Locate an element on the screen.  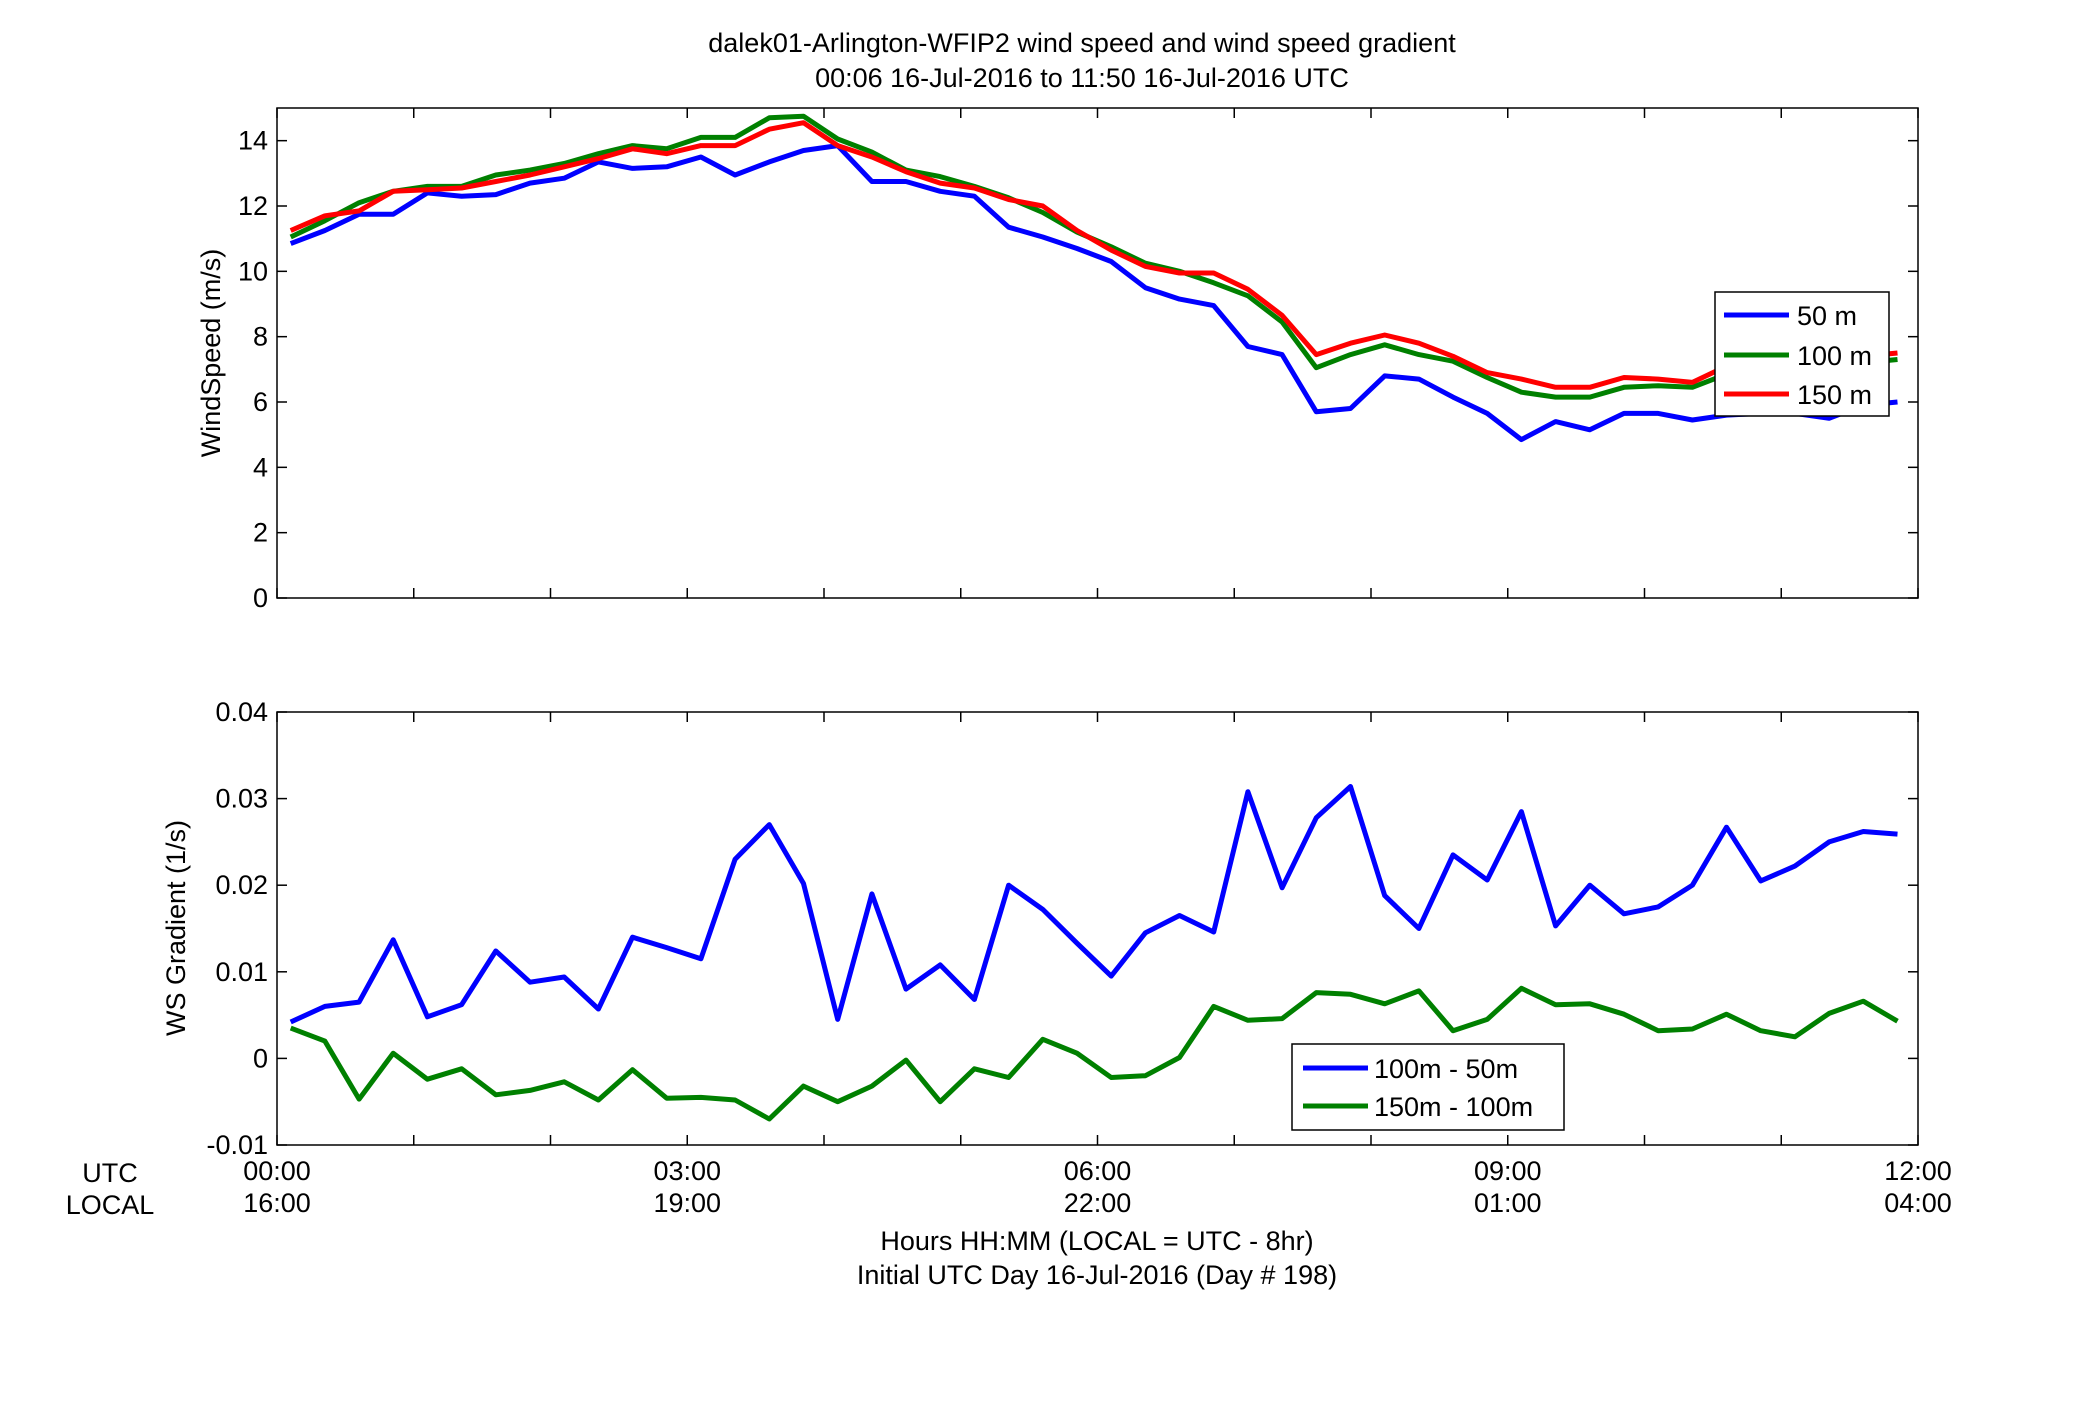
legend-label-150m: 150 m is located at coordinates (1834, 395).